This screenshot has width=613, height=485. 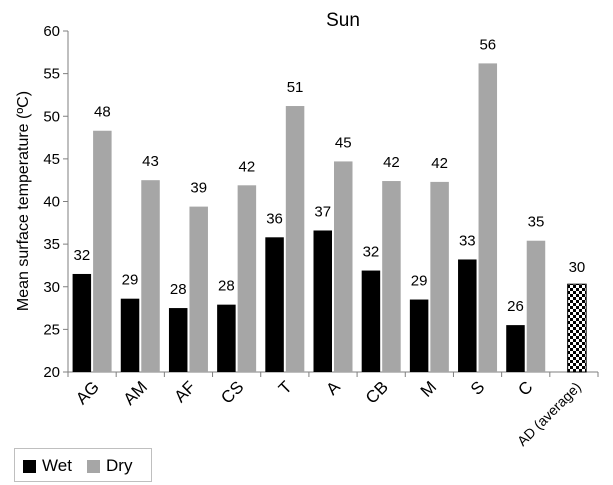 What do you see at coordinates (51, 31) in the screenshot?
I see `y-tick-label: 60` at bounding box center [51, 31].